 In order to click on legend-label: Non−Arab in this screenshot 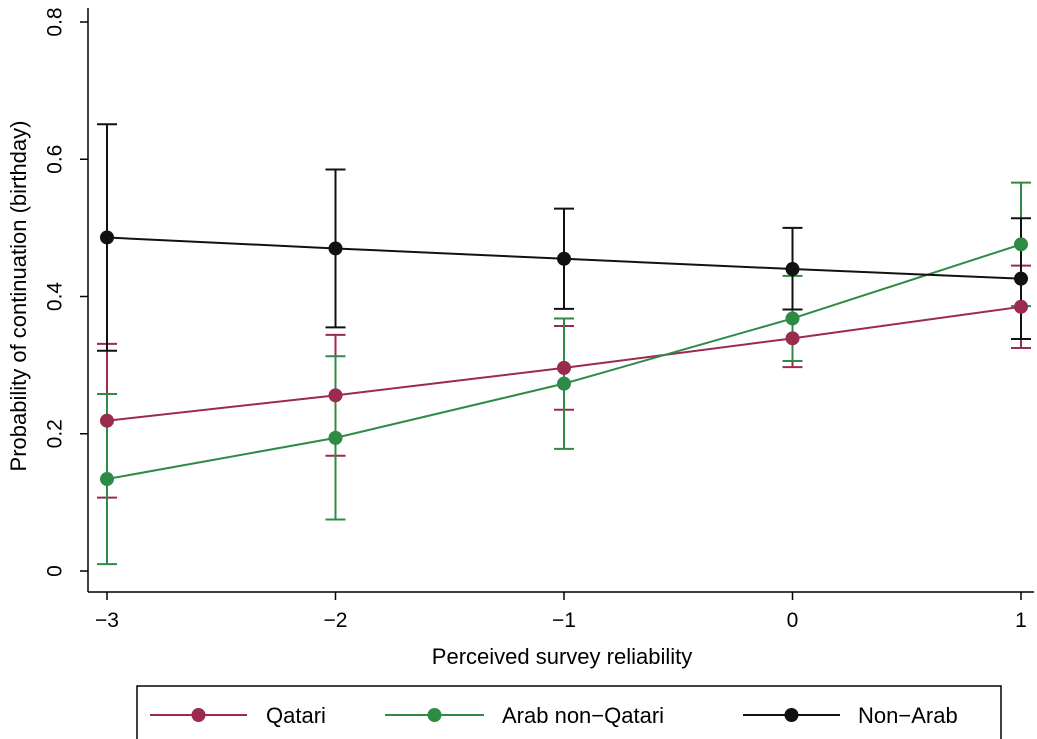, I will do `click(908, 715)`.